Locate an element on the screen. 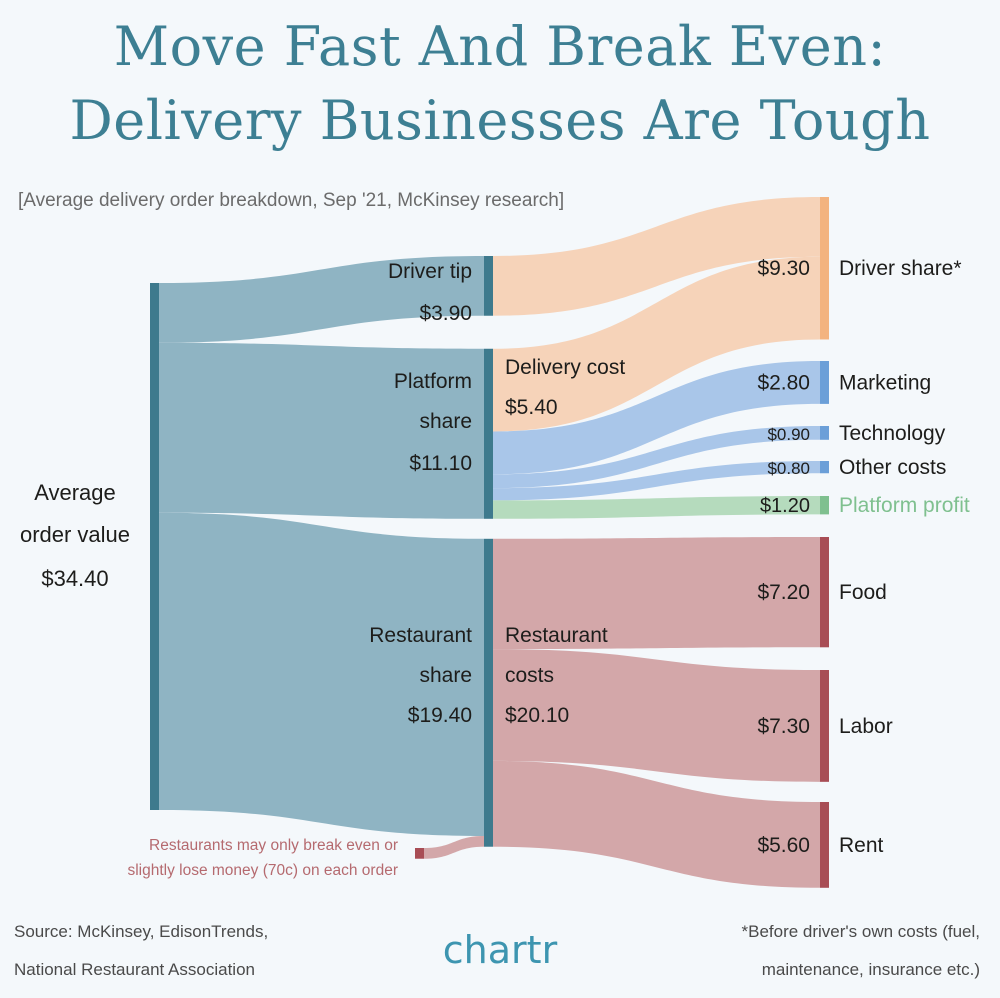 This screenshot has width=1000, height=998. label-marketing: Marketing is located at coordinates (885, 382).